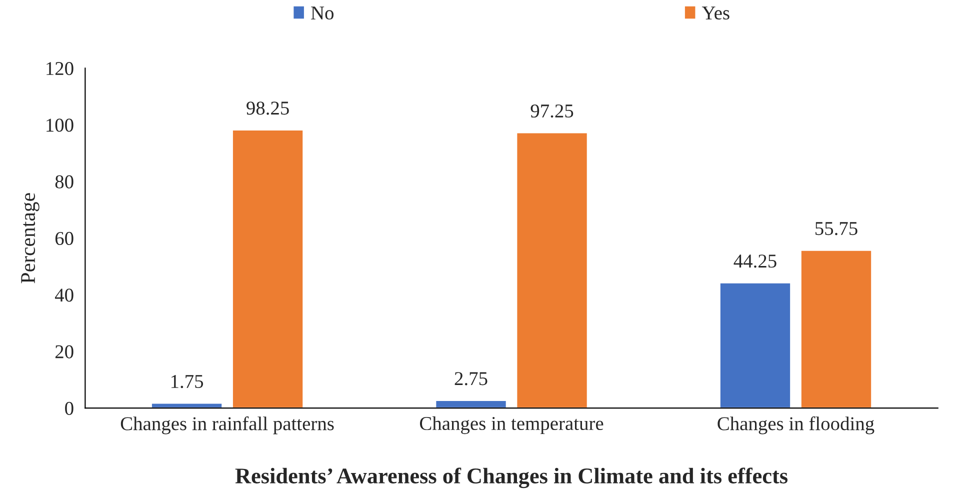 The height and width of the screenshot is (494, 957). I want to click on data-label: 2.75, so click(471, 379).